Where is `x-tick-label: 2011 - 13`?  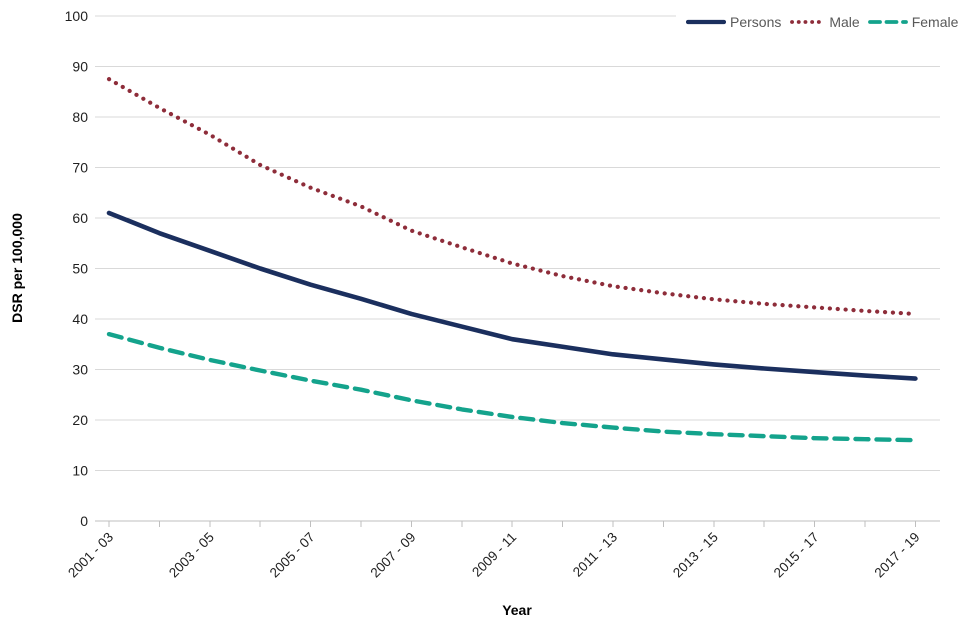
x-tick-label: 2011 - 13 is located at coordinates (595, 555).